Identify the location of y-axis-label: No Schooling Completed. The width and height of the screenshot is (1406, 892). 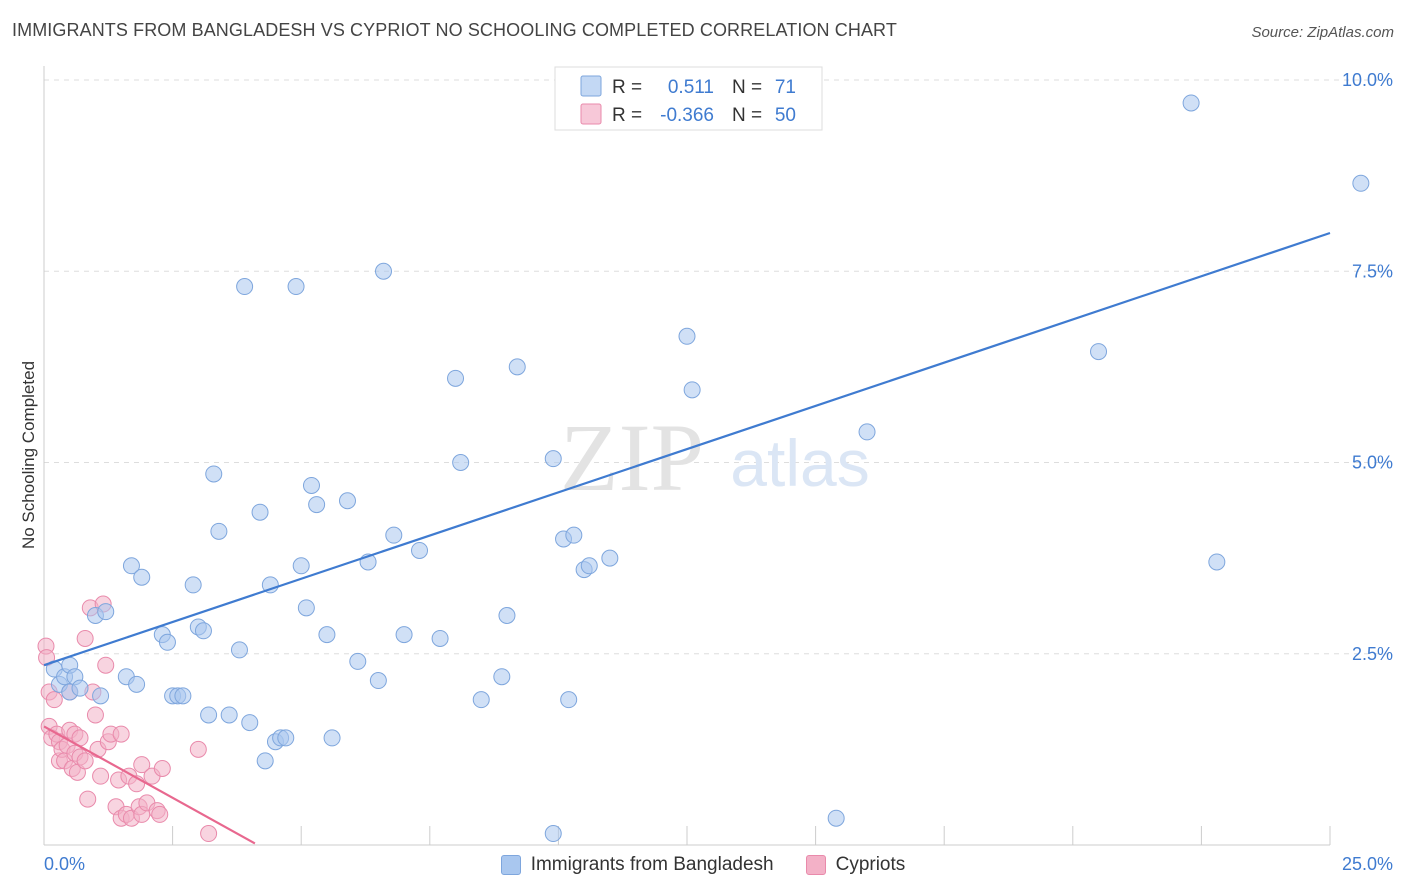
(28, 455).